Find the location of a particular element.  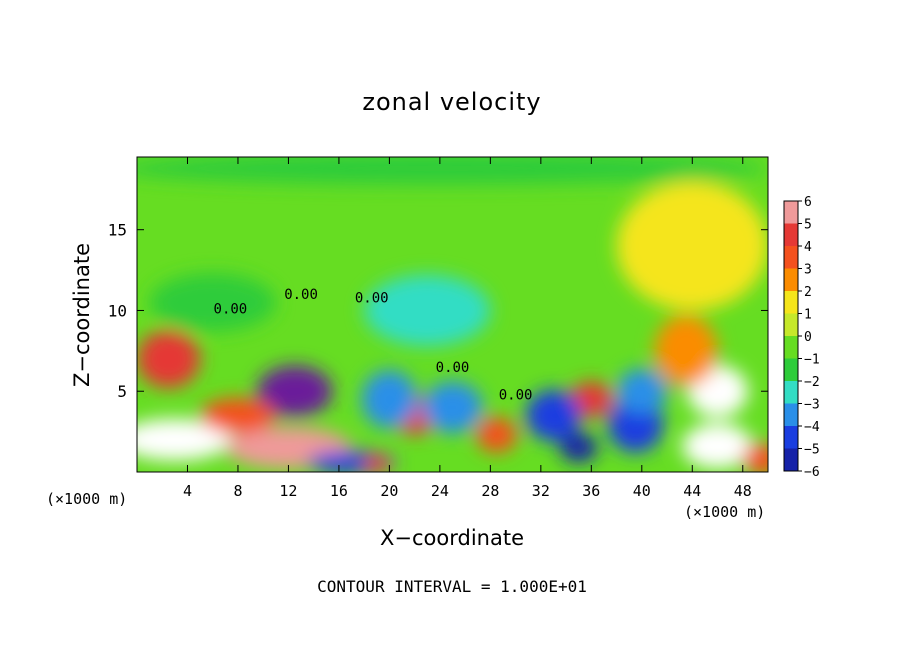

colorbar-tick-label: 0 is located at coordinates (808, 337).